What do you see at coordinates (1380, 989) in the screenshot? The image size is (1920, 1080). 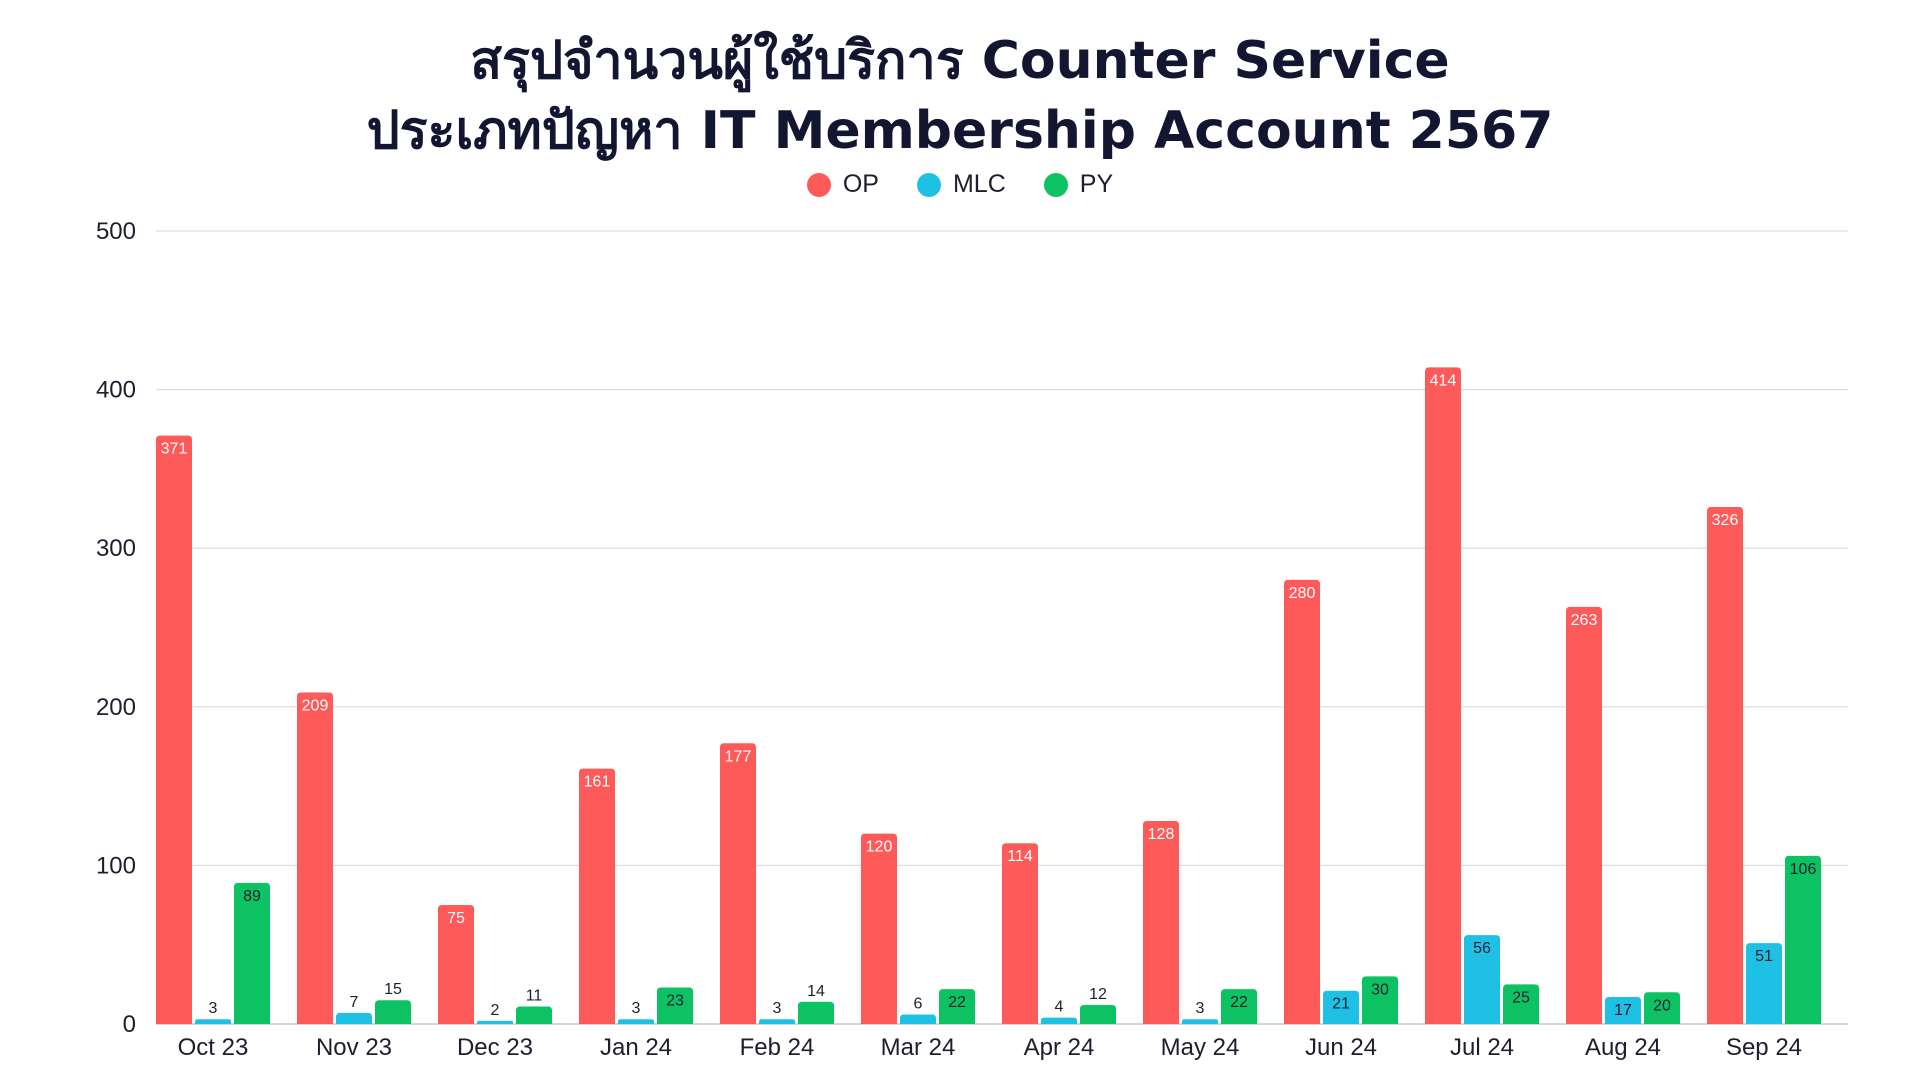 I see `data-label: 30` at bounding box center [1380, 989].